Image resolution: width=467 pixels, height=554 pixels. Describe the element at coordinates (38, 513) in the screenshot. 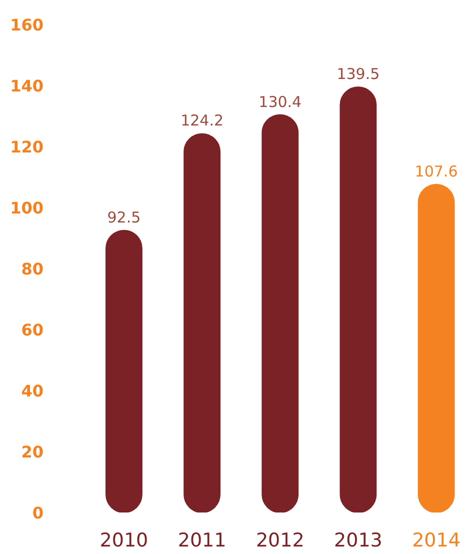

I see `y-tick-label: 0` at that location.